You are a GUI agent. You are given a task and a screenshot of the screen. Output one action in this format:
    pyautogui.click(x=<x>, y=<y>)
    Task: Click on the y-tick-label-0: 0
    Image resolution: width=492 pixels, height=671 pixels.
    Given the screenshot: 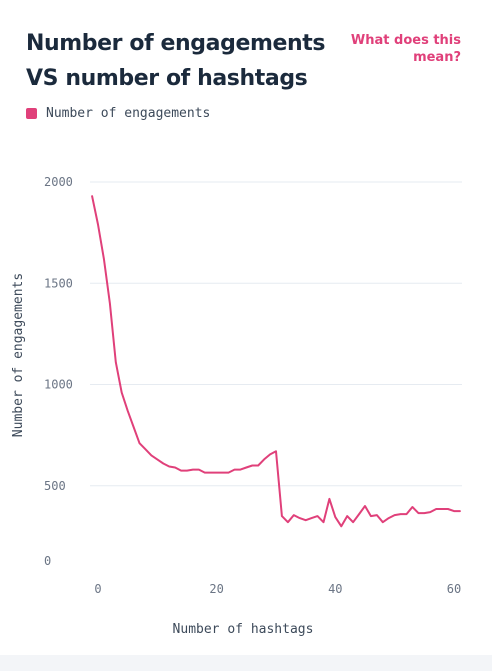 What is the action you would take?
    pyautogui.click(x=47, y=561)
    